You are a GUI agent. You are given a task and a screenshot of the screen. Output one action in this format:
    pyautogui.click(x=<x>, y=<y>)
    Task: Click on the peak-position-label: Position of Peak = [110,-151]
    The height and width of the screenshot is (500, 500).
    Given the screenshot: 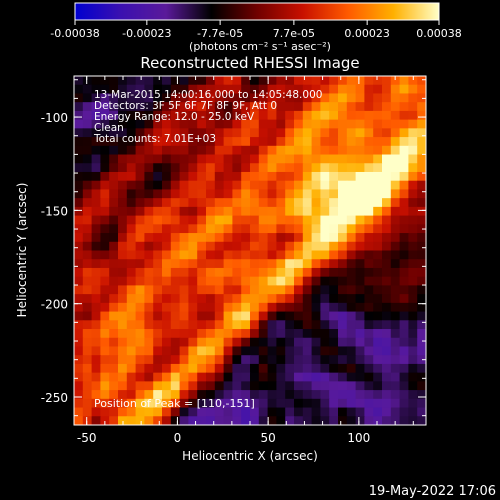 What is the action you would take?
    pyautogui.click(x=174, y=403)
    